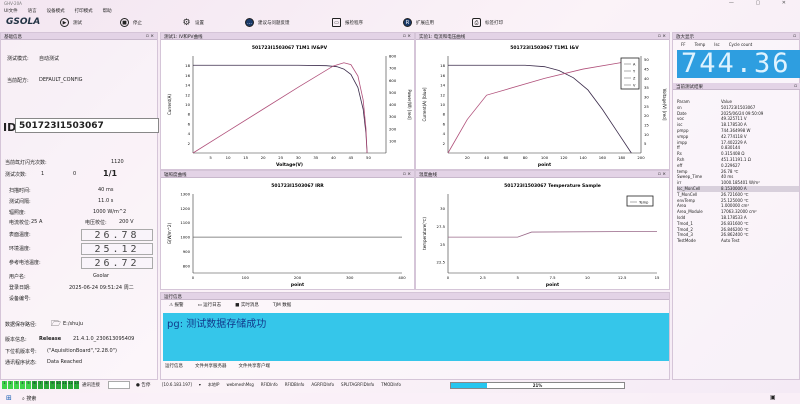  What do you see at coordinates (40, 385) in the screenshot?
I see `channel-light: 7` at bounding box center [40, 385].